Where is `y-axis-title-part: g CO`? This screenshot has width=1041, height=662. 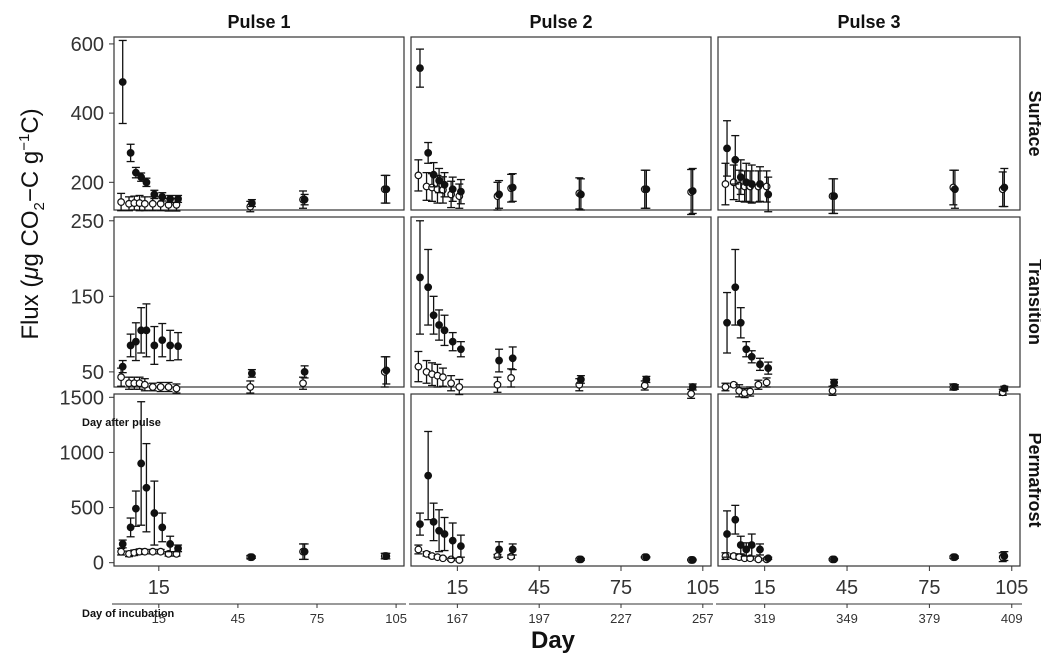 y-axis-title-part: g CO is located at coordinates (30, 238).